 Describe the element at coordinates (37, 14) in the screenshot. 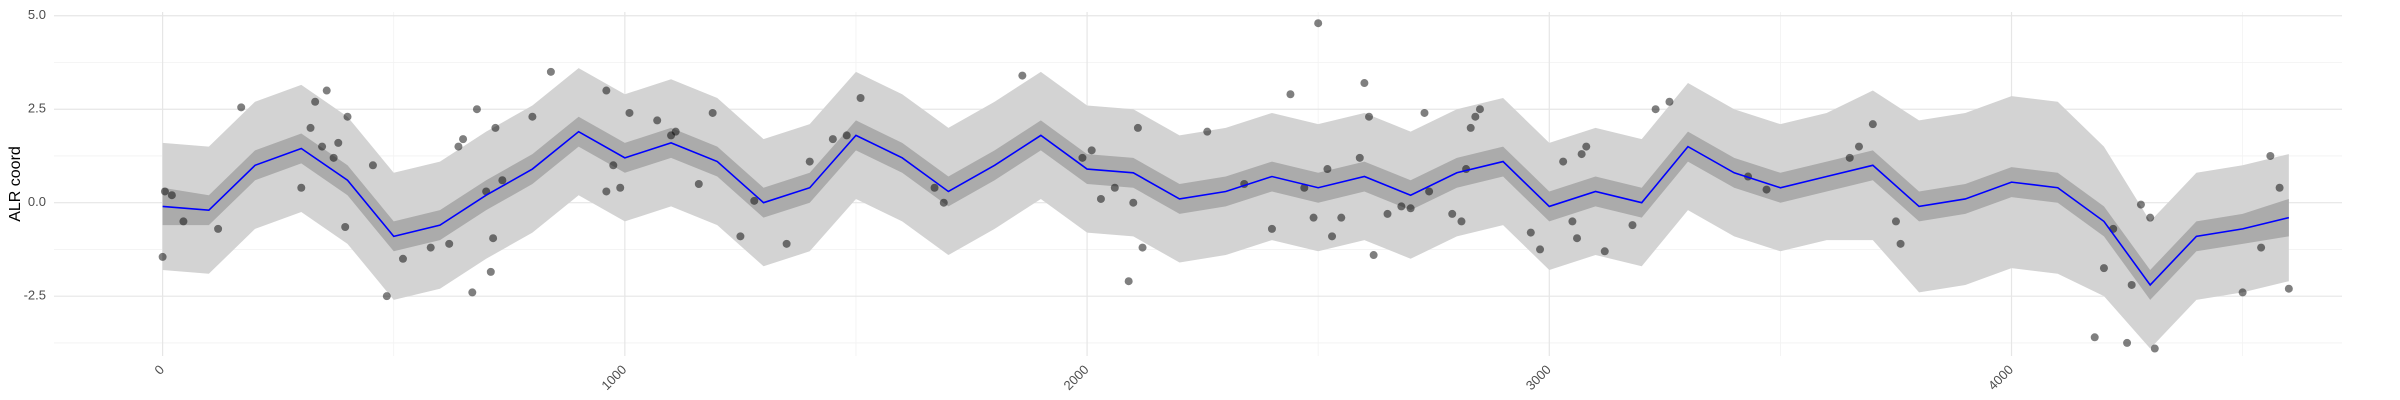

I see `y-tick-label: 5.0` at that location.